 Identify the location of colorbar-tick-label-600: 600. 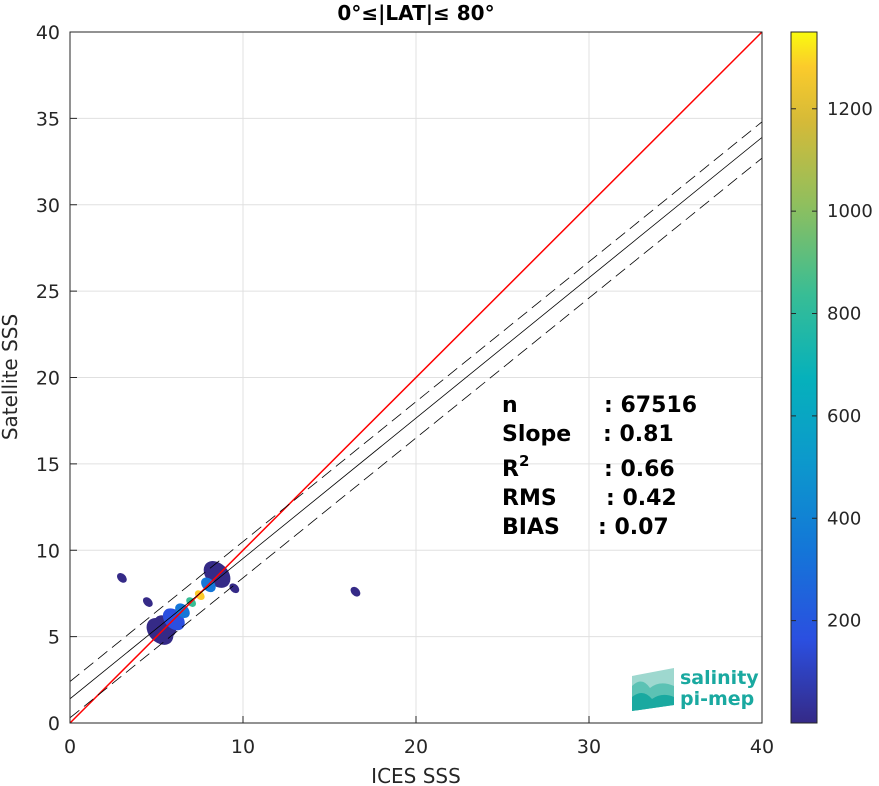
(844, 416).